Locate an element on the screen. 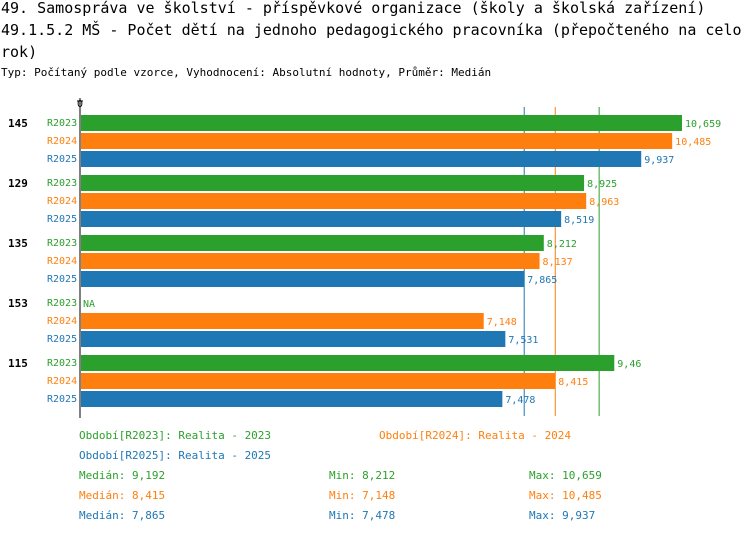  data-label: 7,148 is located at coordinates (502, 322).